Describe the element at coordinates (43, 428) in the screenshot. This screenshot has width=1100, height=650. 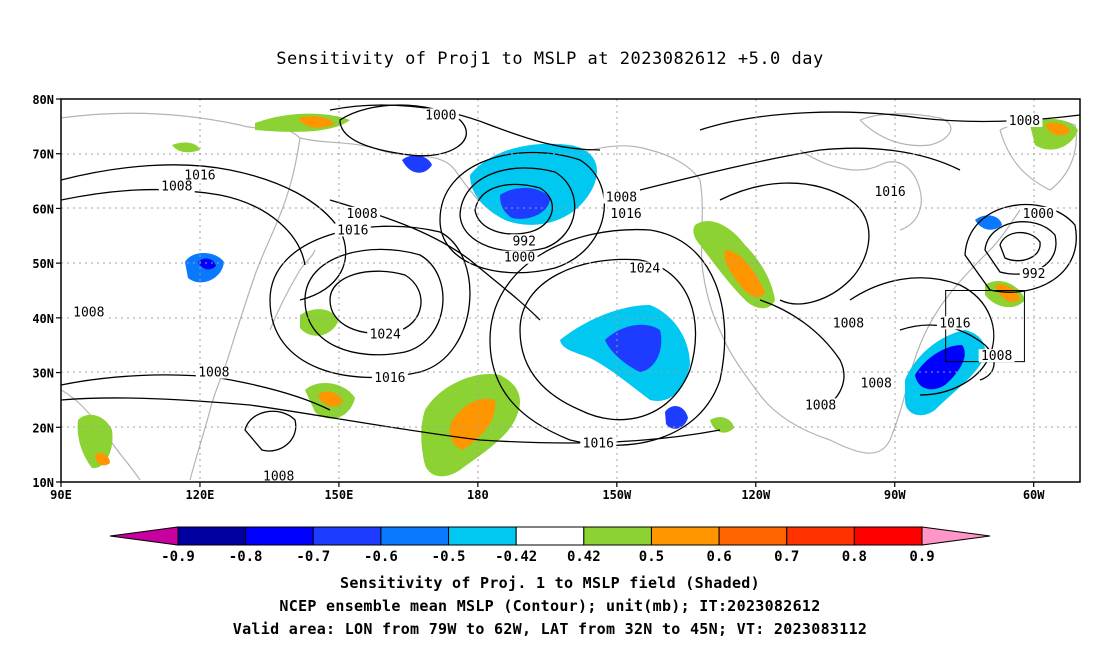
I see `lat-tick-label: 20N` at that location.